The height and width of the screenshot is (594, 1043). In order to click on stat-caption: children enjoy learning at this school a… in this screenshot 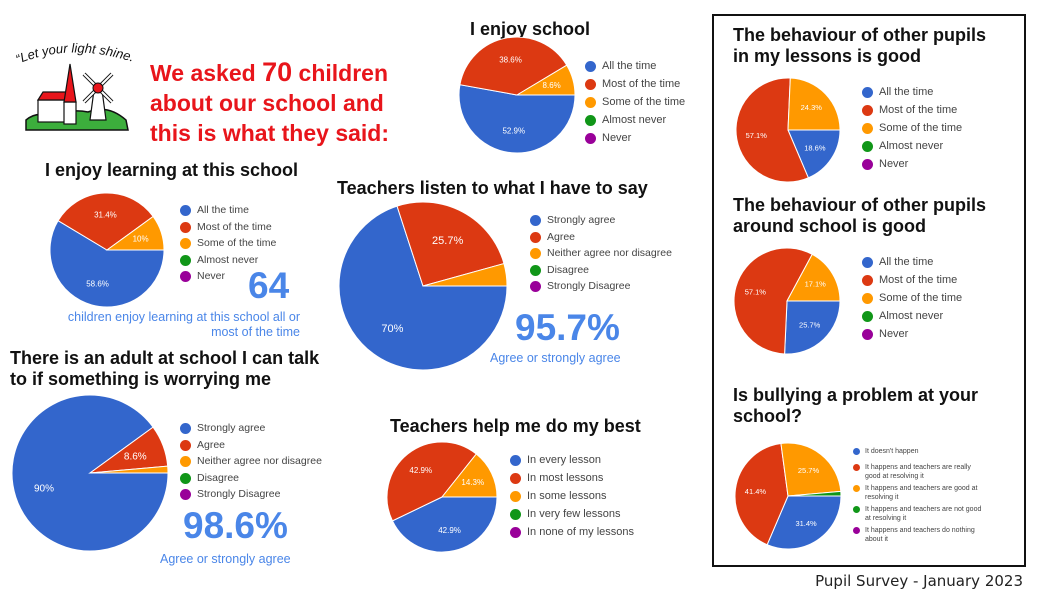, I will do `click(183, 324)`.